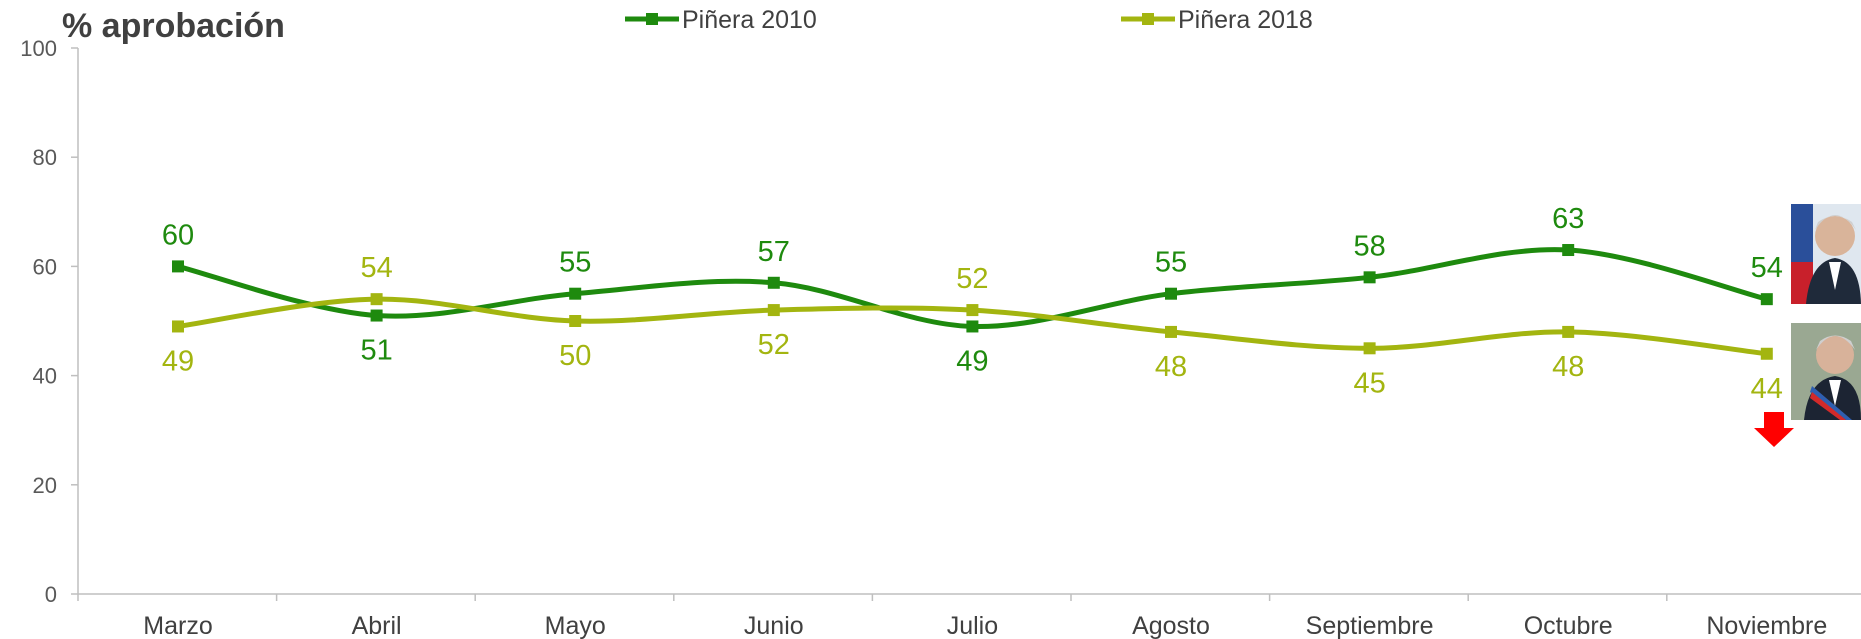 This screenshot has width=1861, height=639. What do you see at coordinates (1767, 389) in the screenshot?
I see `data-label: 44` at bounding box center [1767, 389].